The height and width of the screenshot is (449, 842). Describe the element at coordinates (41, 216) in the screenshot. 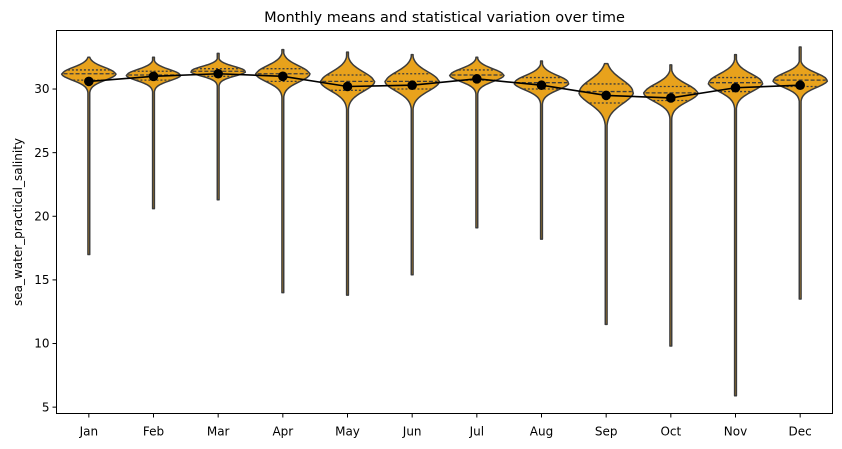

I see `y-tick-label: 20` at that location.